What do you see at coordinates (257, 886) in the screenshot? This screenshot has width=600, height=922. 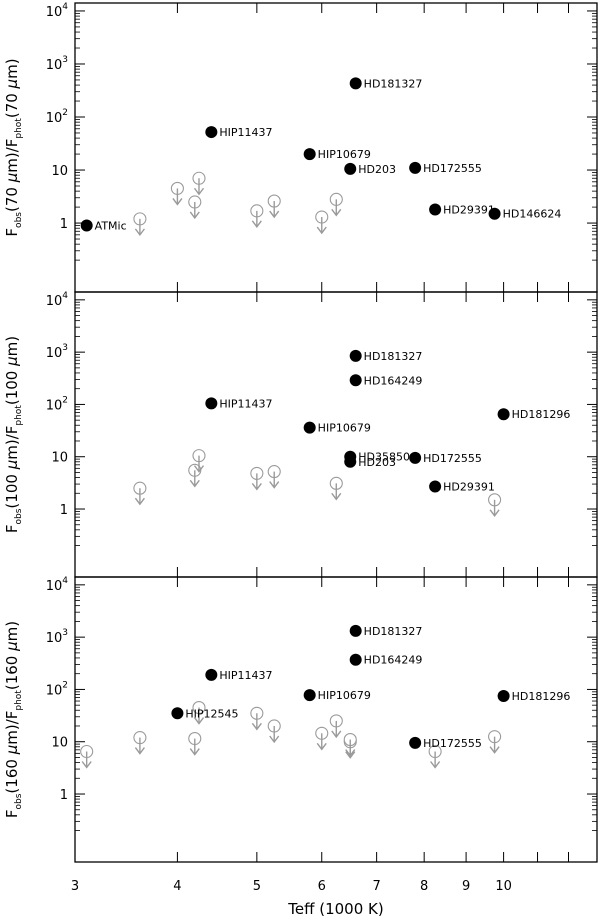 I see `x-tick-label: 5` at bounding box center [257, 886].